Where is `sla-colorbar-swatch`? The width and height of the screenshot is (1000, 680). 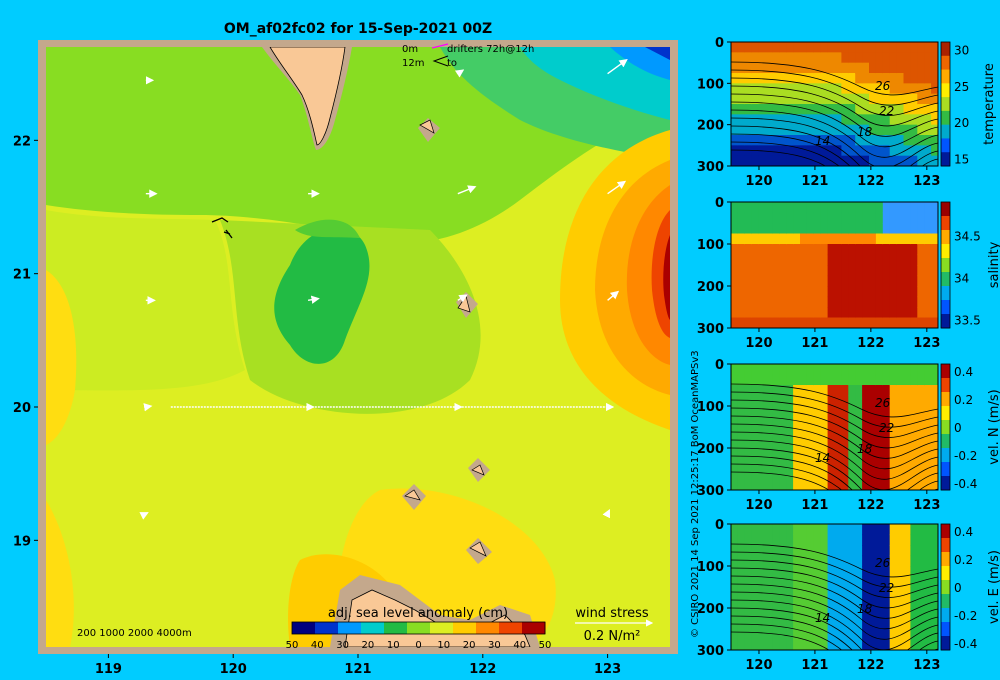
sla-colorbar-swatch is located at coordinates (465, 628).